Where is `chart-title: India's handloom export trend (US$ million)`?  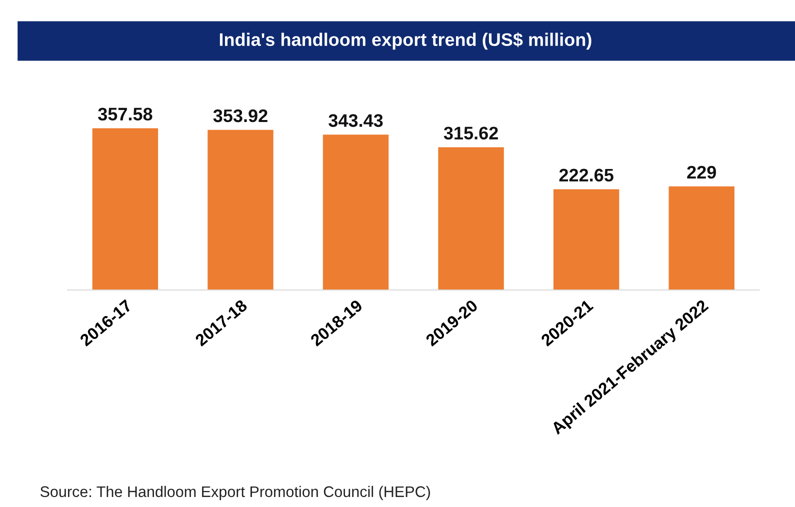 chart-title: India's handloom export trend (US$ million) is located at coordinates (406, 41).